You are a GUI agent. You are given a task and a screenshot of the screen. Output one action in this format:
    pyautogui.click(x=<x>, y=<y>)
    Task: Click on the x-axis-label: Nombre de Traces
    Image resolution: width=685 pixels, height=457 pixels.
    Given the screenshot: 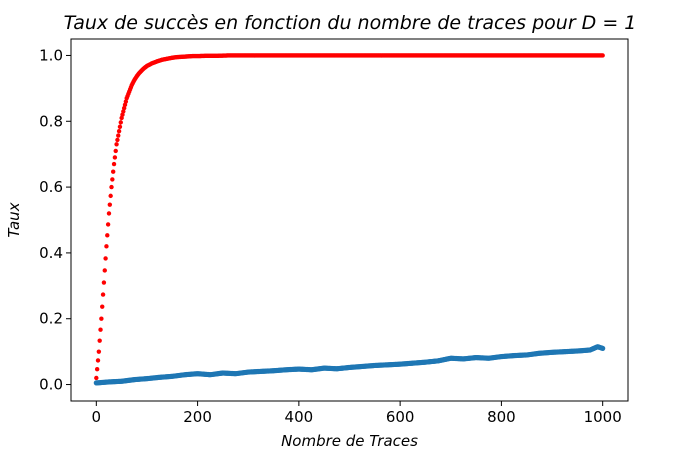 What is the action you would take?
    pyautogui.click(x=349, y=441)
    